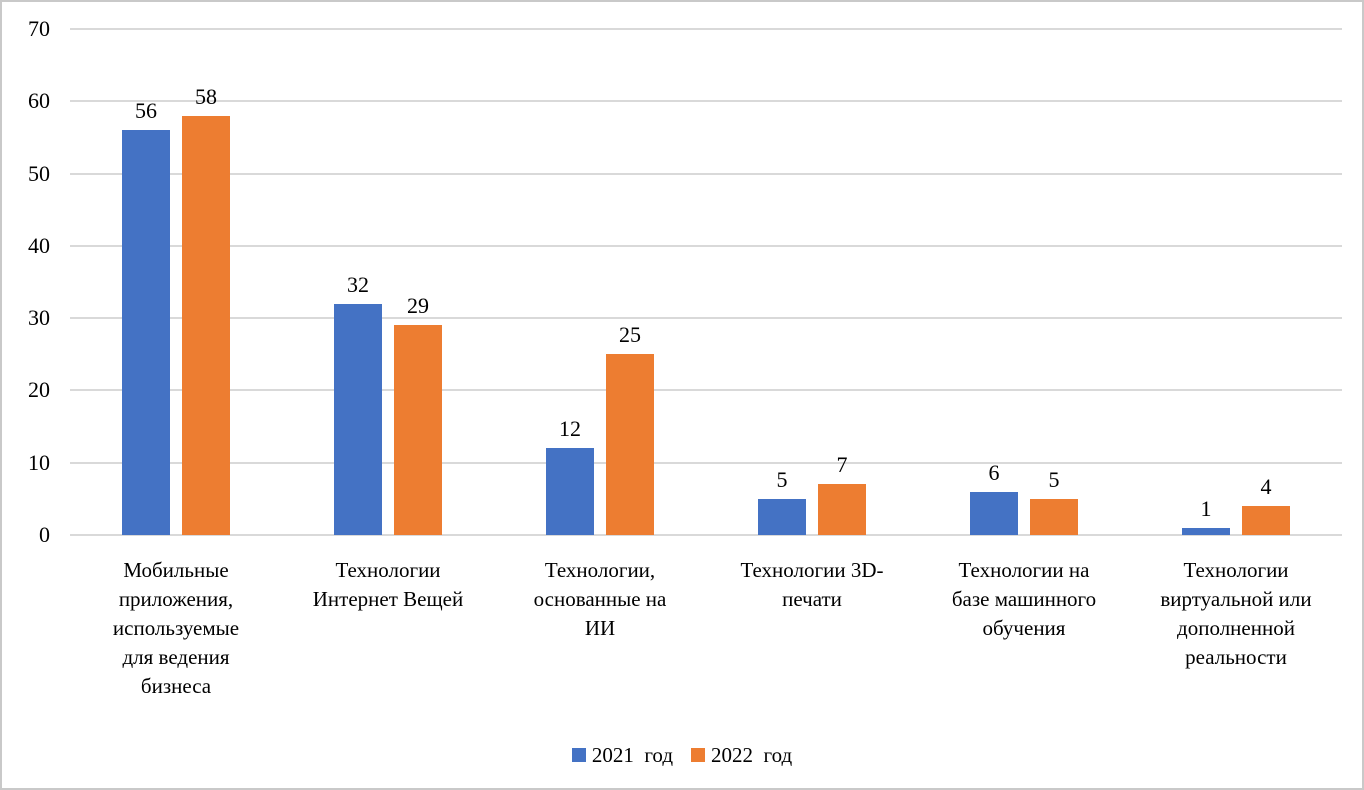 This screenshot has width=1364, height=790. I want to click on bar-series1-cat6, so click(1206, 531).